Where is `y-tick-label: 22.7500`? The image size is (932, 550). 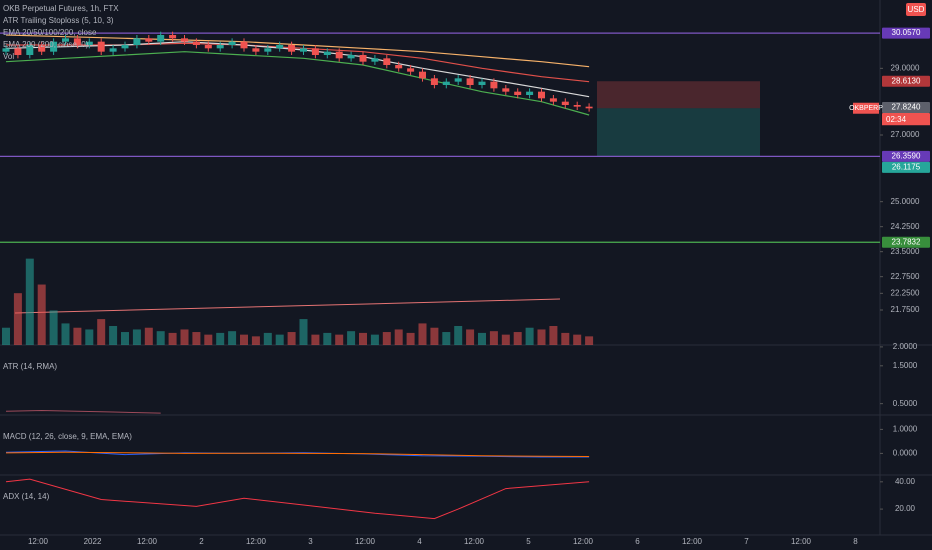
y-tick-label: 22.7500 is located at coordinates (905, 276).